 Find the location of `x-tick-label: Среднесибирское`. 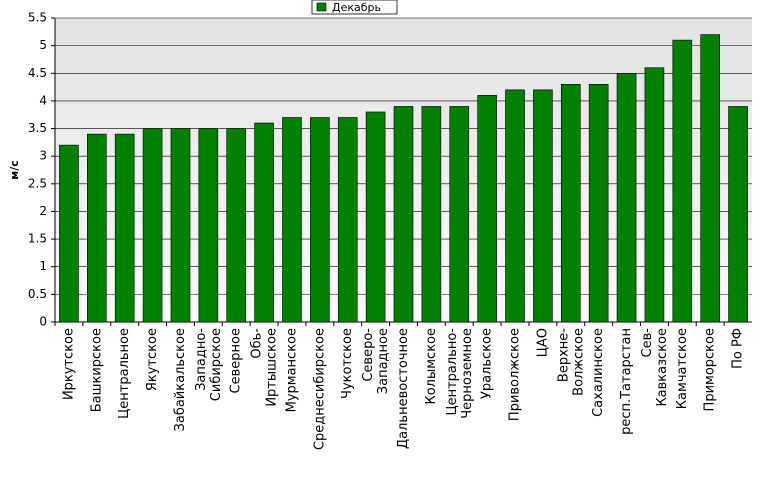

x-tick-label: Среднесибирское is located at coordinates (319, 389).